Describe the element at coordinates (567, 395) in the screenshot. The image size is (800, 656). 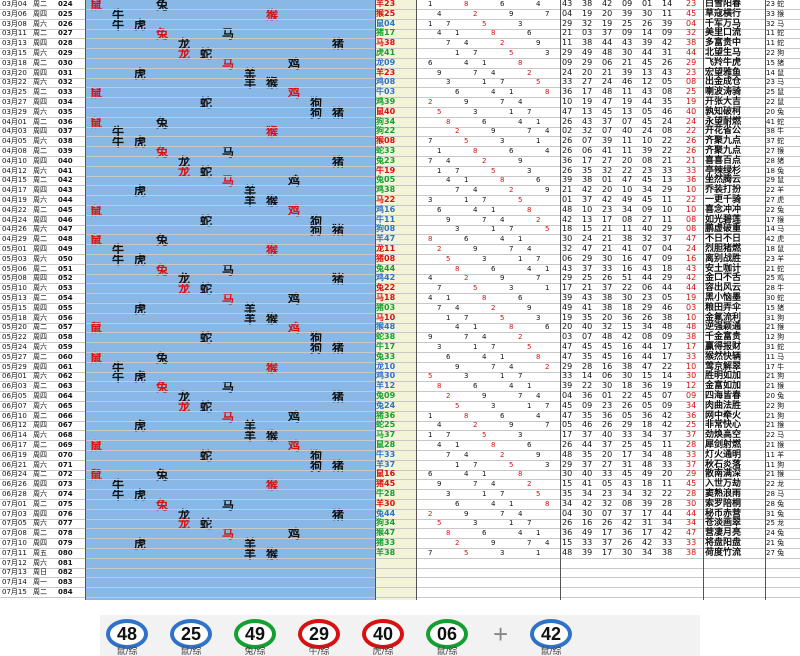
I see `number-cell: 04` at that location.